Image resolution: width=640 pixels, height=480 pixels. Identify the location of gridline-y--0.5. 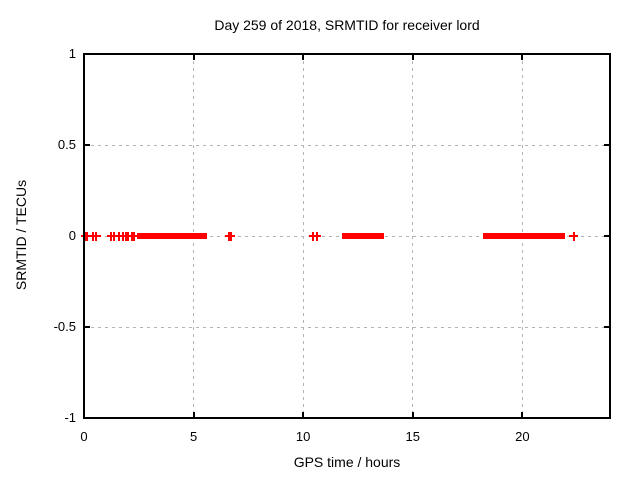
(347, 327).